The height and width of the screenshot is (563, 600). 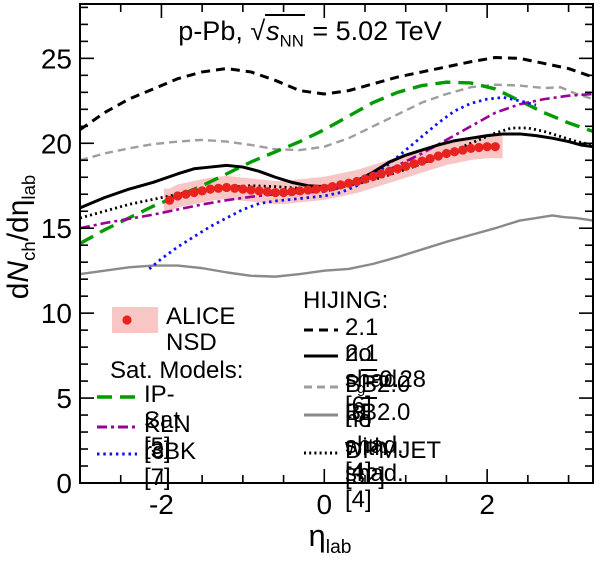 I want to click on hijing21-noshad-line-sample, so click(x=321, y=330).